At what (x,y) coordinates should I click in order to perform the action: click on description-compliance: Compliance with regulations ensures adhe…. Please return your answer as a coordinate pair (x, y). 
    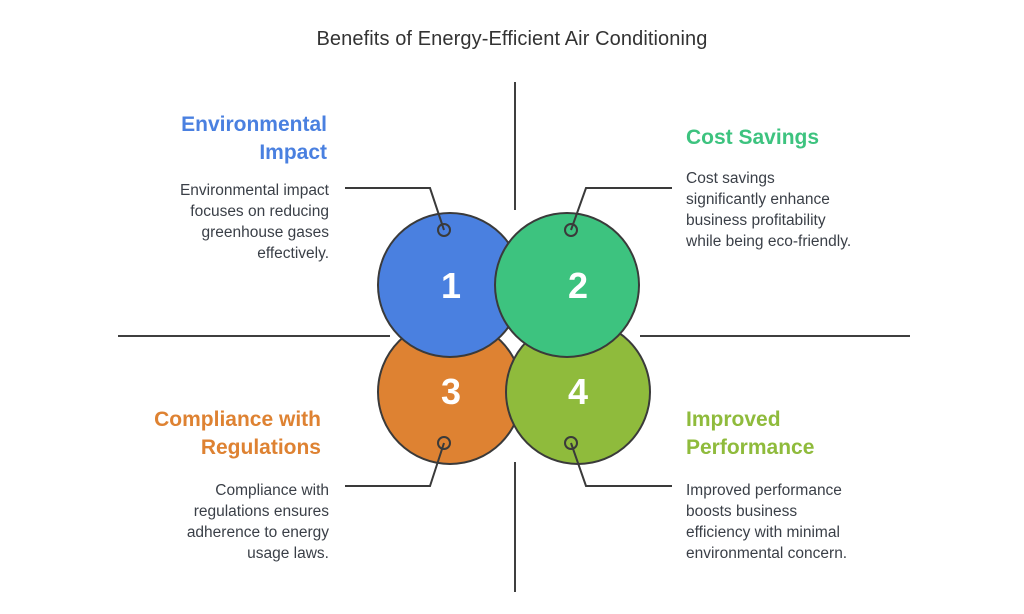
    Looking at the image, I should click on (257, 522).